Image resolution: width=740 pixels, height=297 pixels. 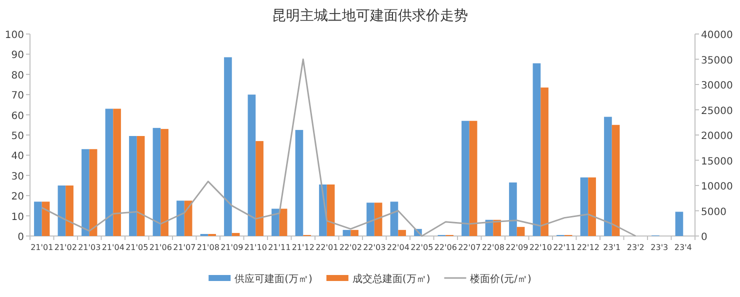 I want to click on y2-tick-label: 0, so click(x=704, y=237).